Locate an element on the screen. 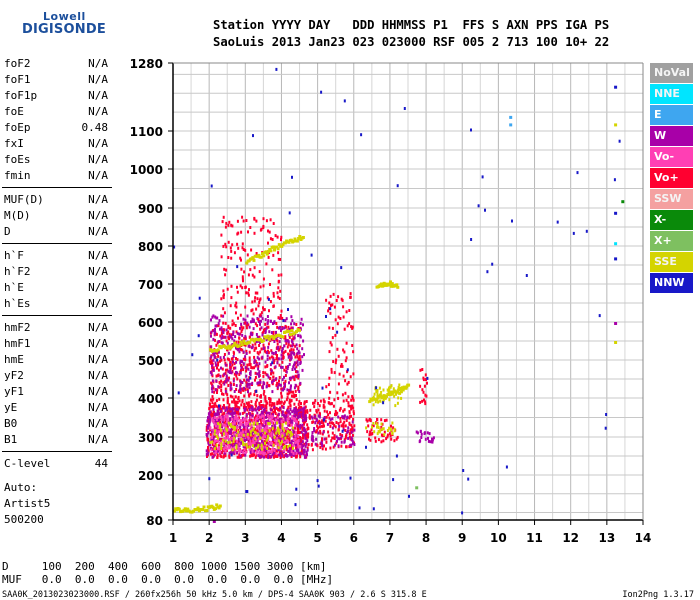  x-tick-label: 10 is located at coordinates (498, 538).